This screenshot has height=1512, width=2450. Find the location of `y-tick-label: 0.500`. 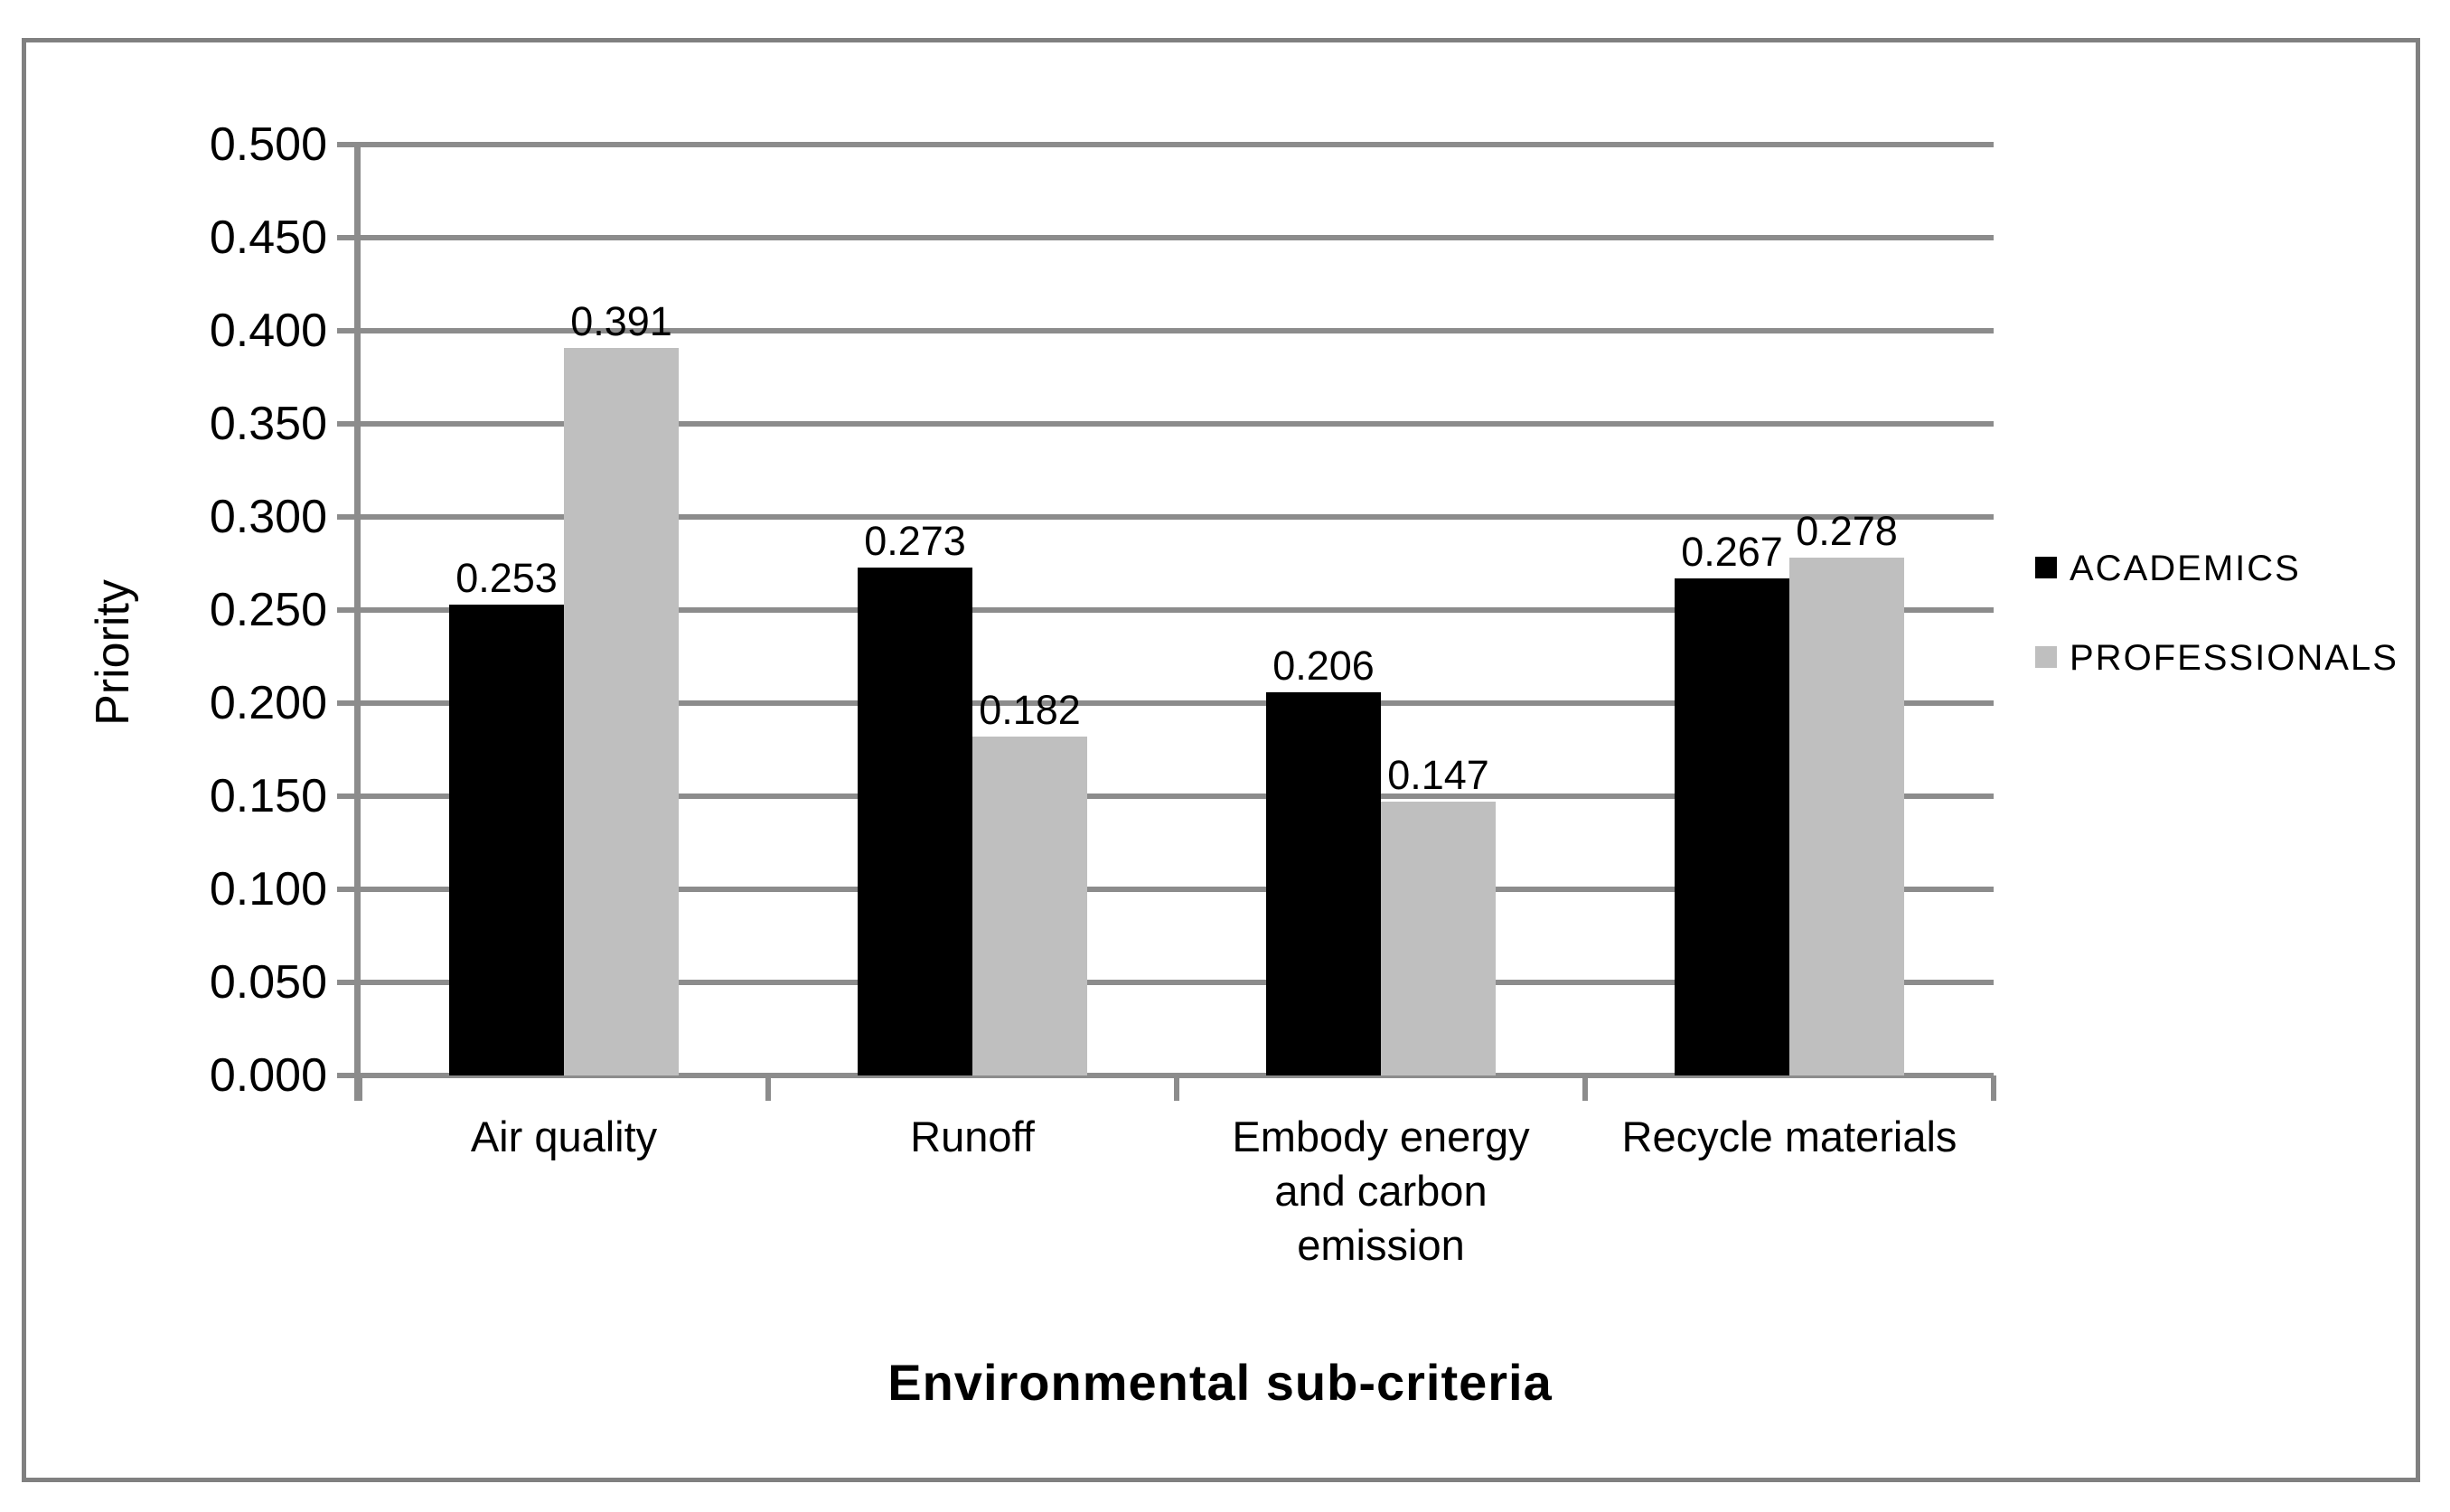

y-tick-label: 0.500 is located at coordinates (268, 144).